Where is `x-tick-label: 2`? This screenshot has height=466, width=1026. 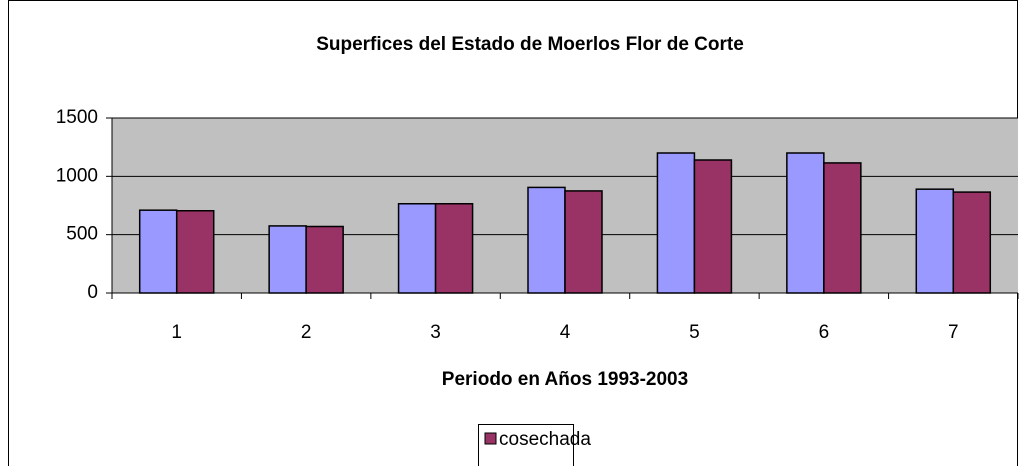
x-tick-label: 2 is located at coordinates (306, 332).